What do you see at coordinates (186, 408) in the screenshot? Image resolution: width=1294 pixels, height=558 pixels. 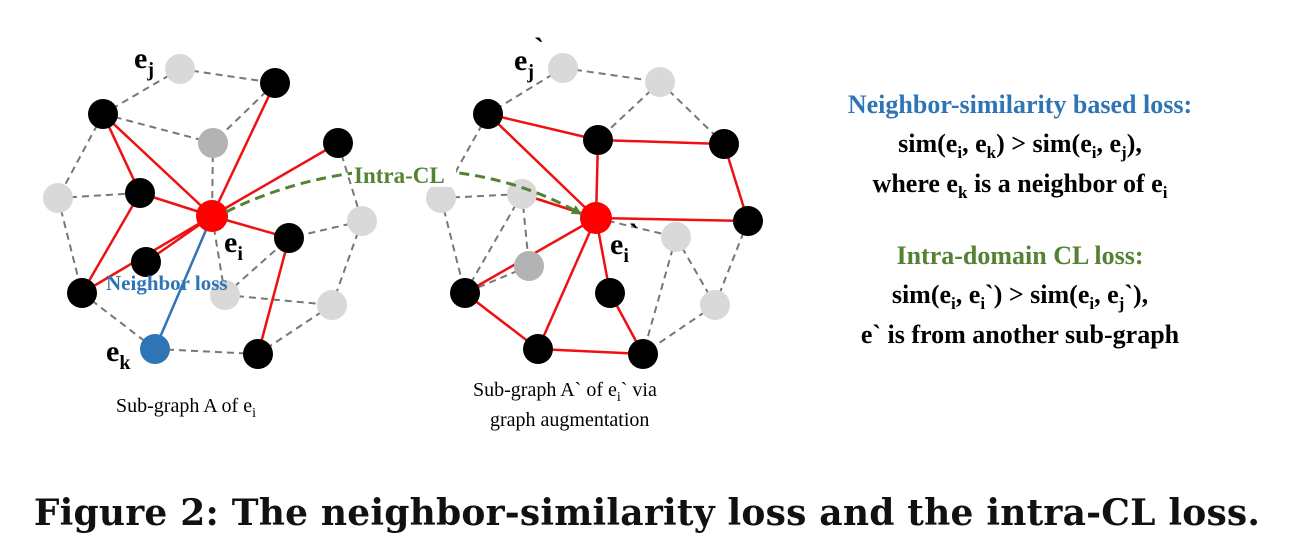 I see `subgraph-a-caption: Sub-graph A of ei` at bounding box center [186, 408].